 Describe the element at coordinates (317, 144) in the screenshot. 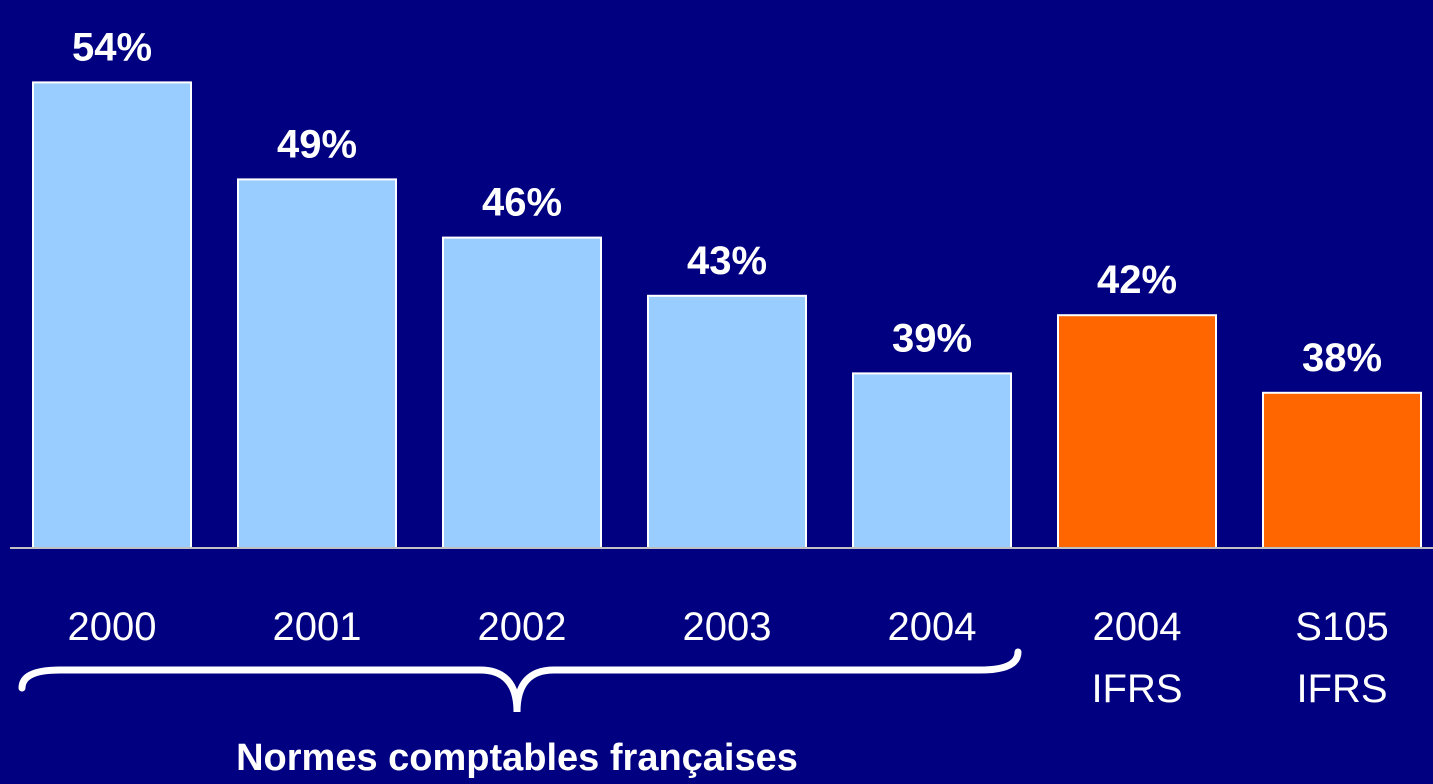

I see `value-label: 49%` at that location.